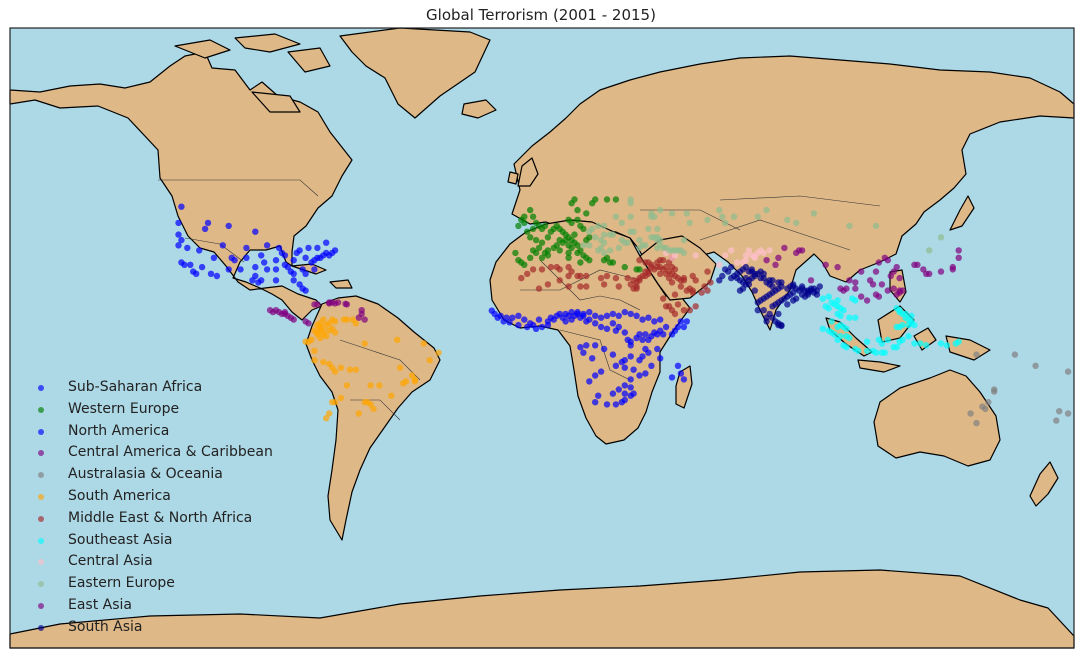 This screenshot has width=1082, height=658. Describe the element at coordinates (322, 276) in the screenshot. I see `caribbean-islands` at that location.